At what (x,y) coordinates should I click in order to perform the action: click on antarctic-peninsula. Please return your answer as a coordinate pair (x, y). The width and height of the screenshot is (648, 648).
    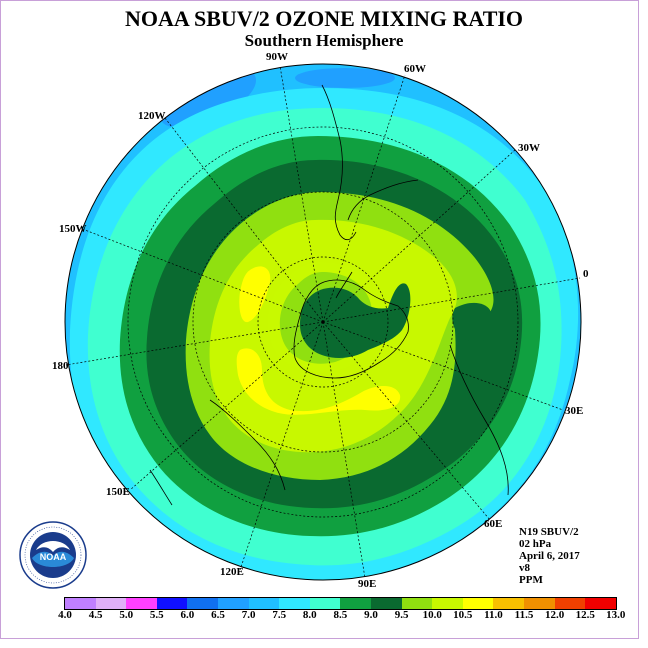
    Looking at the image, I should click on (344, 285).